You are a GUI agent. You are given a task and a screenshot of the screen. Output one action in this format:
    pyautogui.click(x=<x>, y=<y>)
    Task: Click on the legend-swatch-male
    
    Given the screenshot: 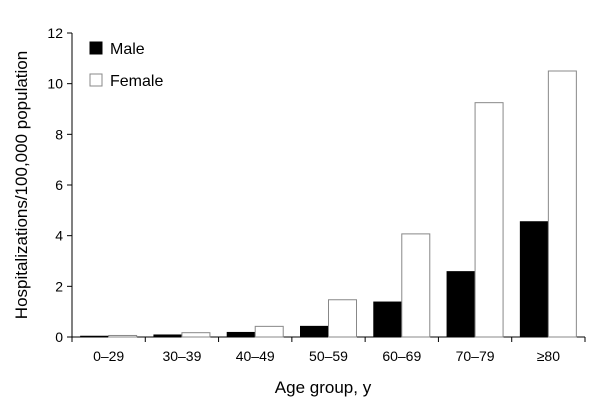 What is the action you would take?
    pyautogui.click(x=96, y=48)
    